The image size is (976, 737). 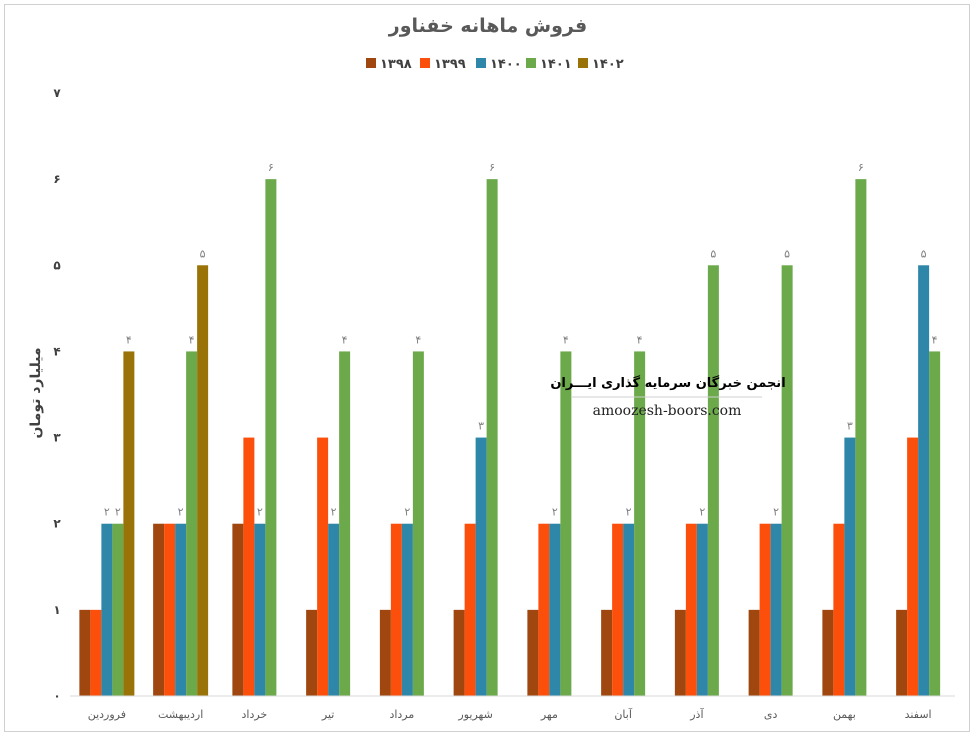 What do you see at coordinates (918, 714) in the screenshot?
I see `x-tick-label: اسفند` at bounding box center [918, 714].